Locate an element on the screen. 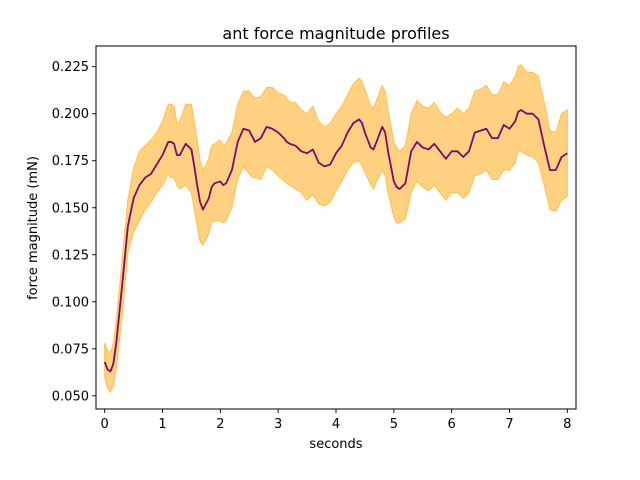 The image size is (640, 480). x-axis: 0 1 2 3 4 5 6 7 8 is located at coordinates (336, 420).